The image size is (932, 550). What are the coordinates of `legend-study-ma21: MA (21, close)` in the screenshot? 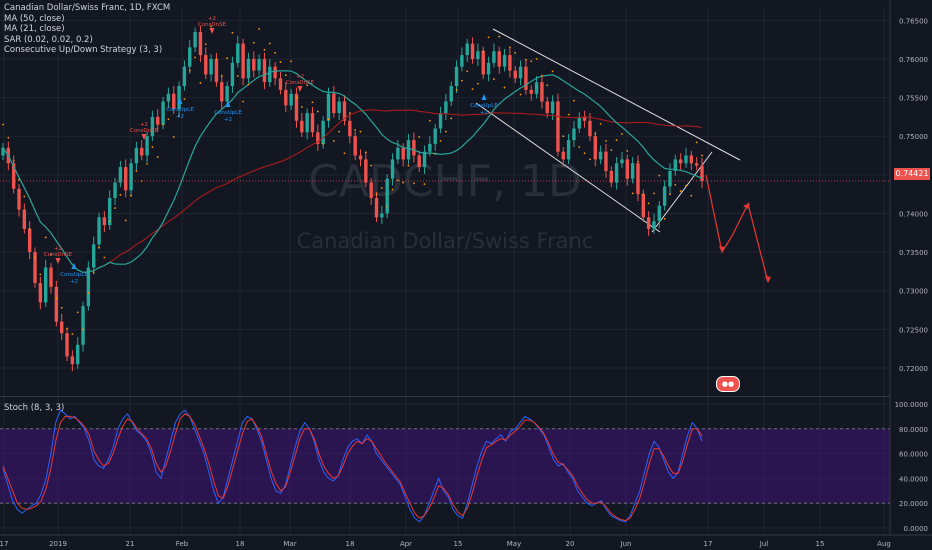 It's located at (34, 29).